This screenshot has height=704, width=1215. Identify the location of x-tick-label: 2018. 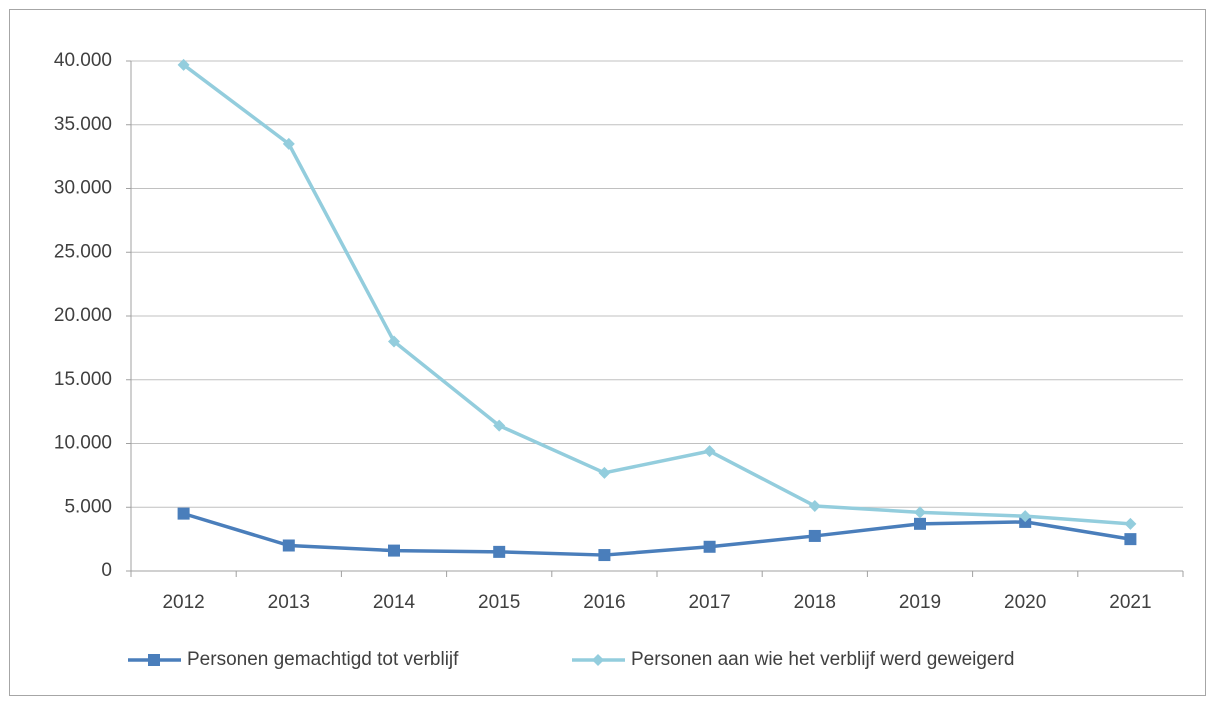
(815, 602).